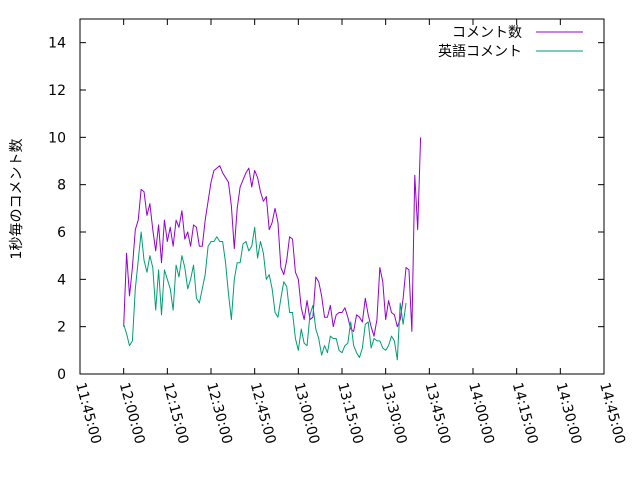  I want to click on x-tick-label: 12:00:00, so click(132, 413).